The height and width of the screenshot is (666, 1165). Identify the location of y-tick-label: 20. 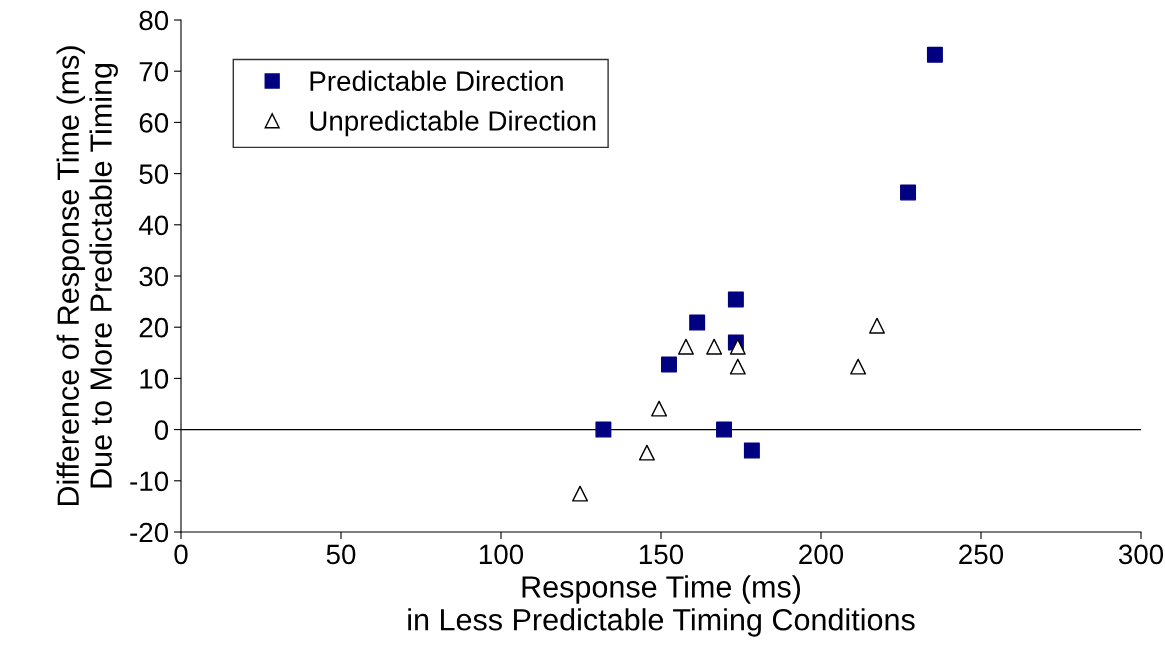
(154, 327).